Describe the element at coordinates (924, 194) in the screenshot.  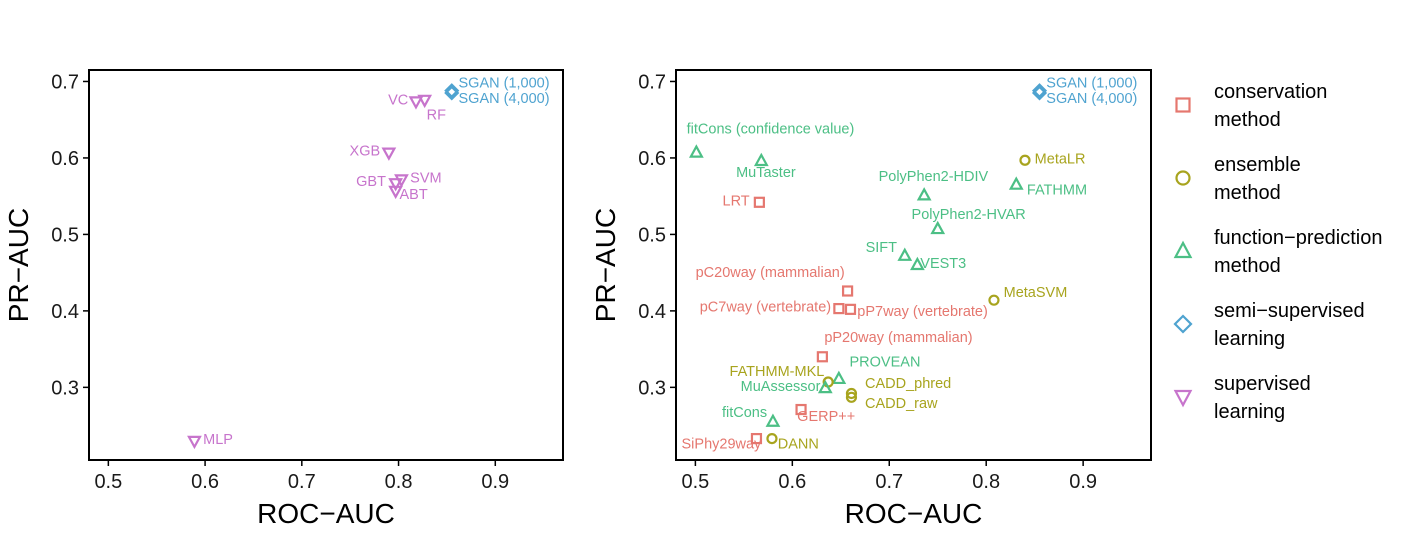
I see `point-polyphen2-hdiv` at that location.